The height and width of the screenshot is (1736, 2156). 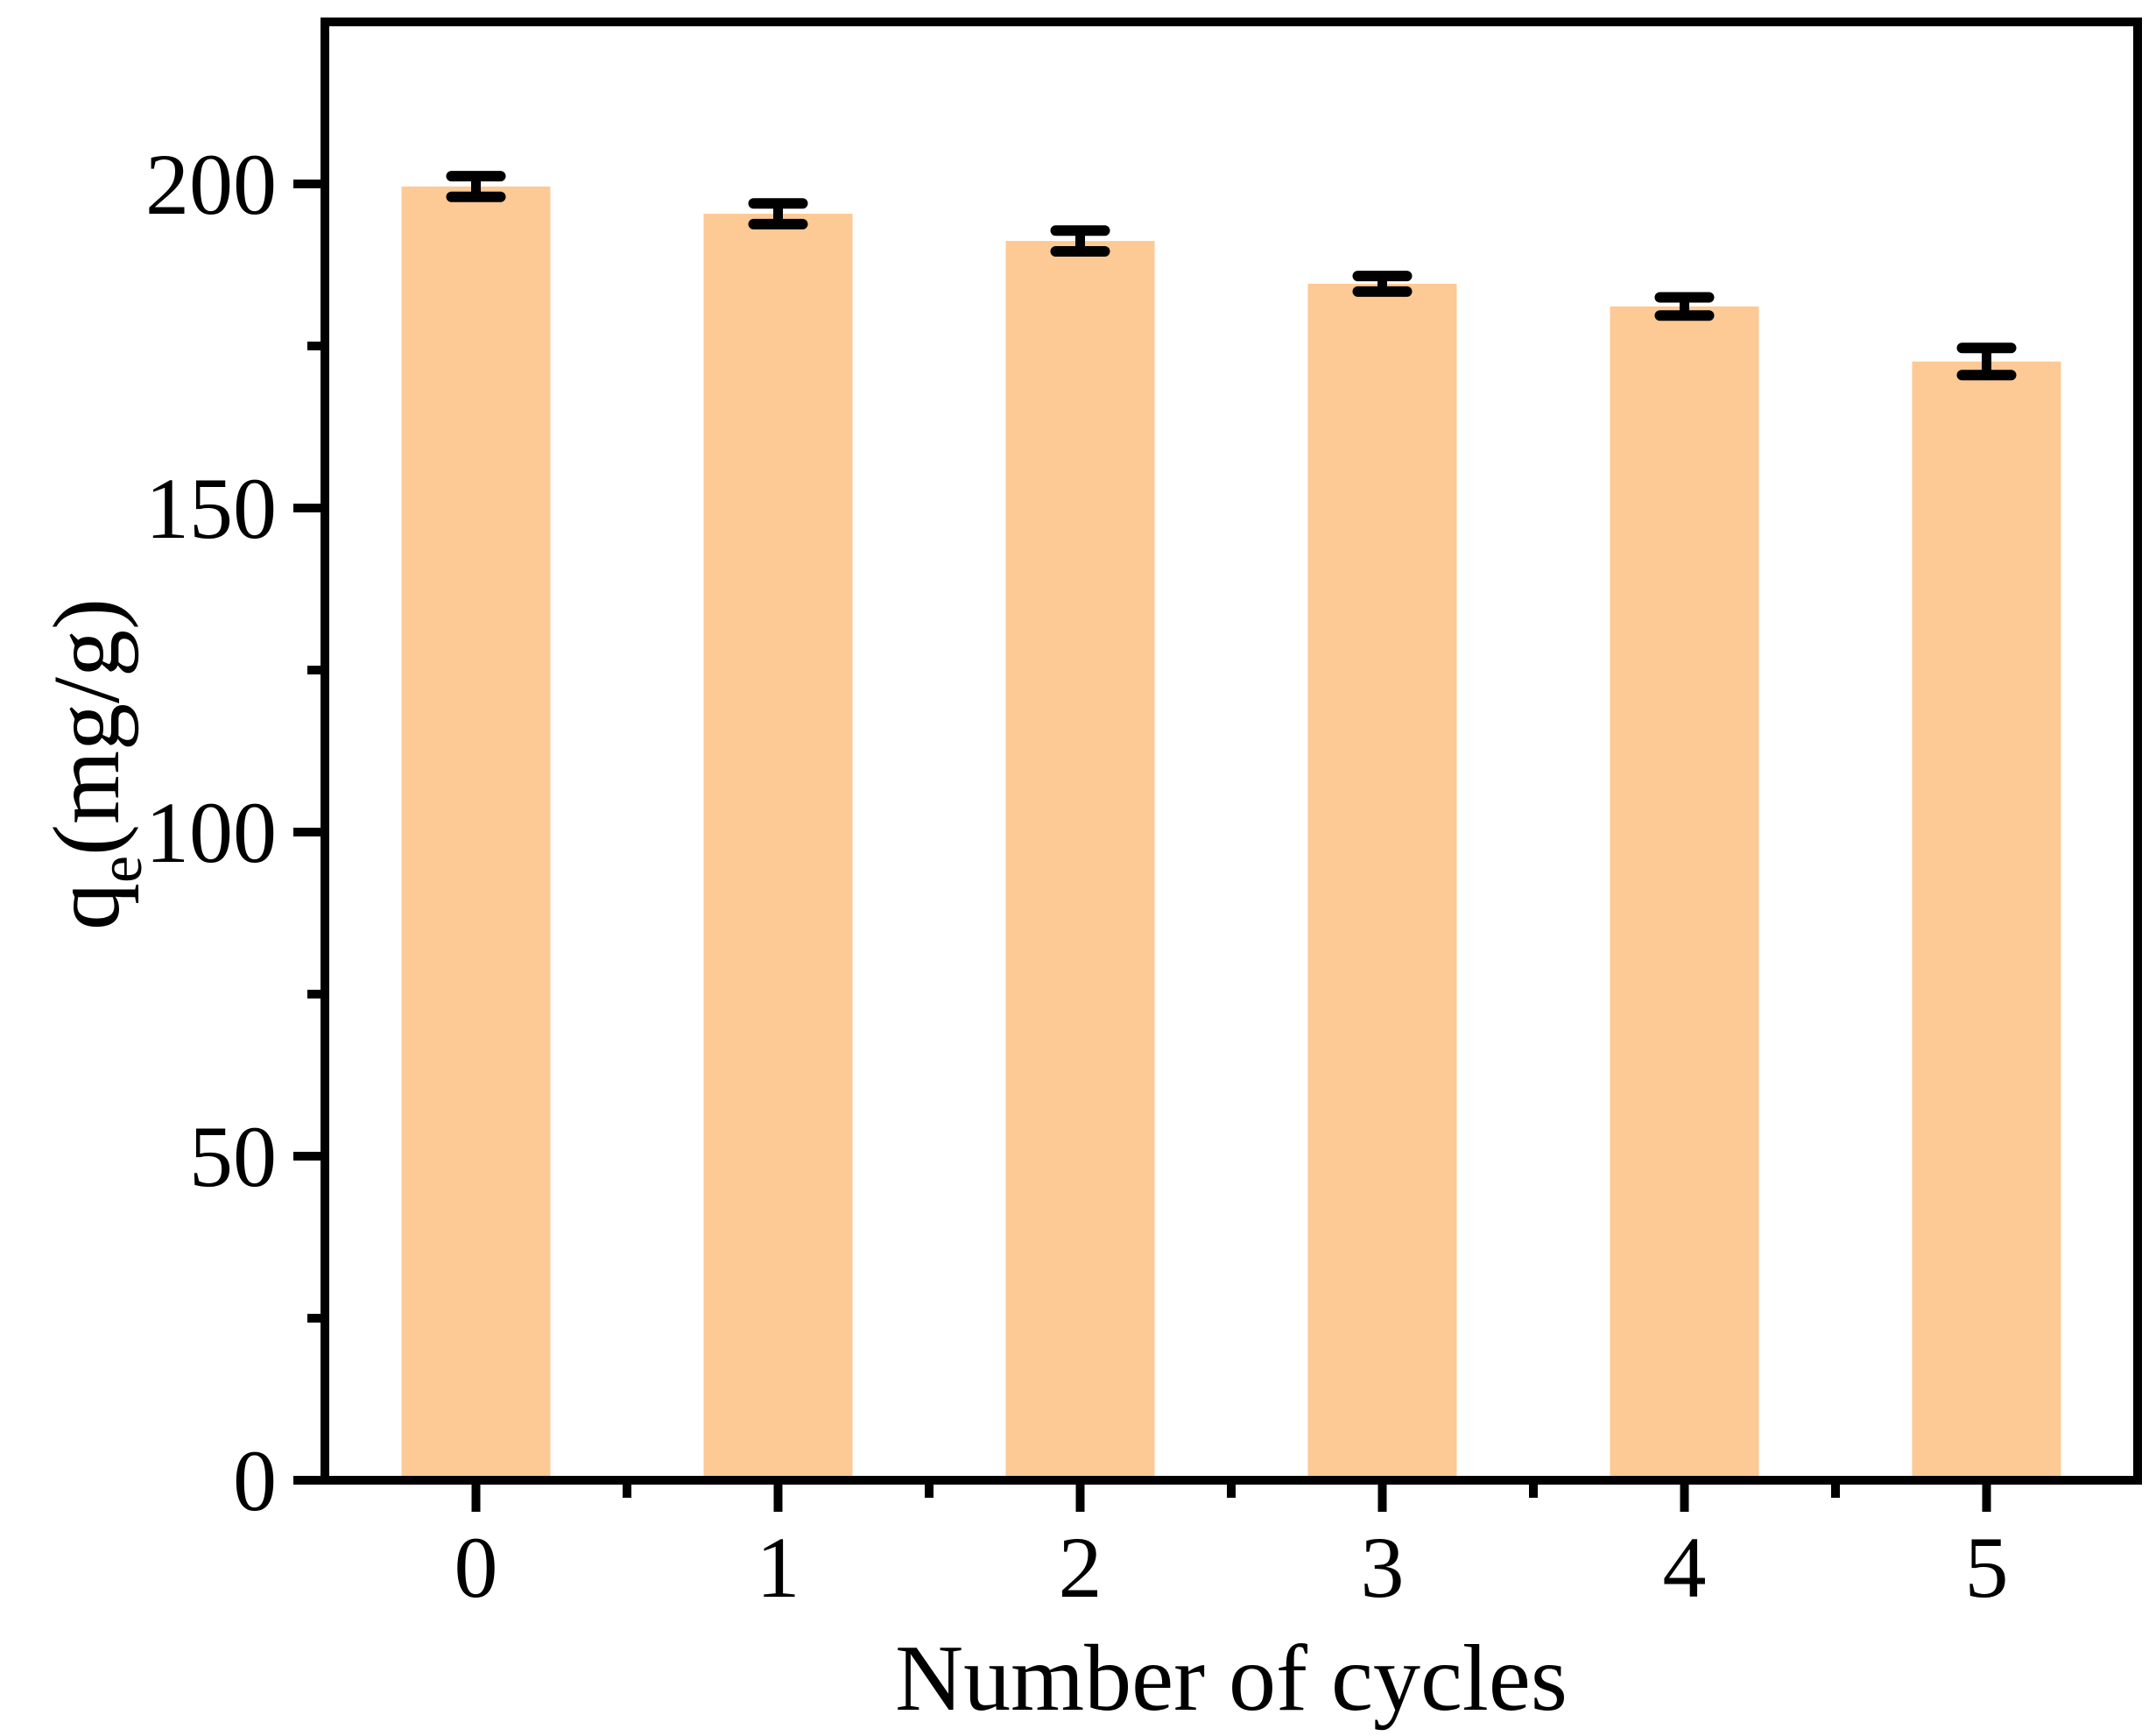 What do you see at coordinates (1081, 1567) in the screenshot?
I see `x-tick-label-2: 2` at bounding box center [1081, 1567].